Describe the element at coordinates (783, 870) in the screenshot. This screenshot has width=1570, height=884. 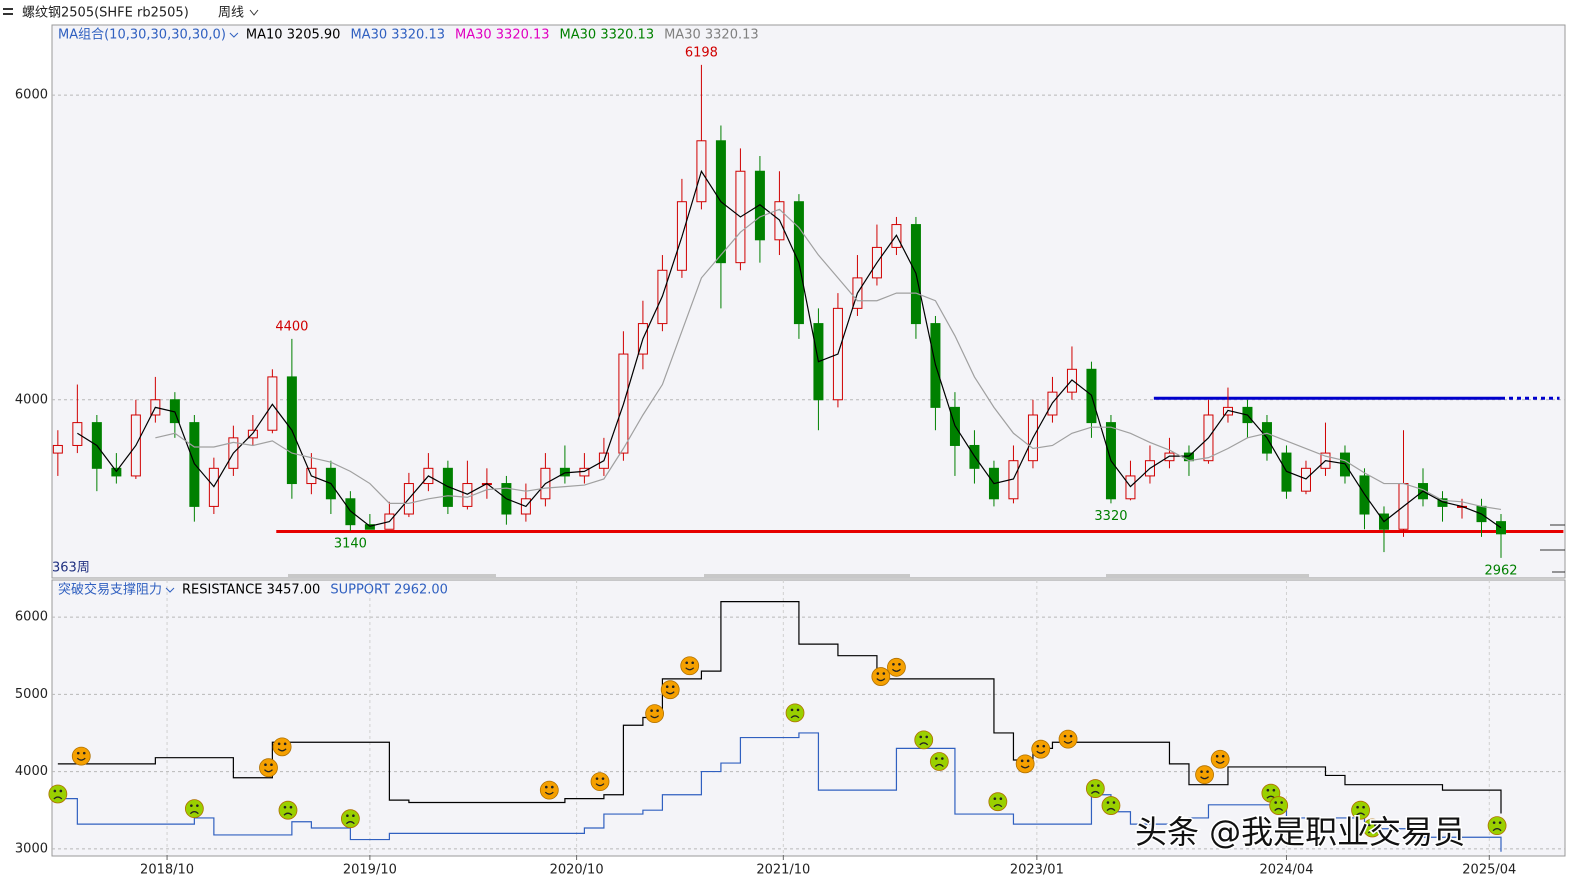
I see `x-tick-label: 2021/10` at that location.